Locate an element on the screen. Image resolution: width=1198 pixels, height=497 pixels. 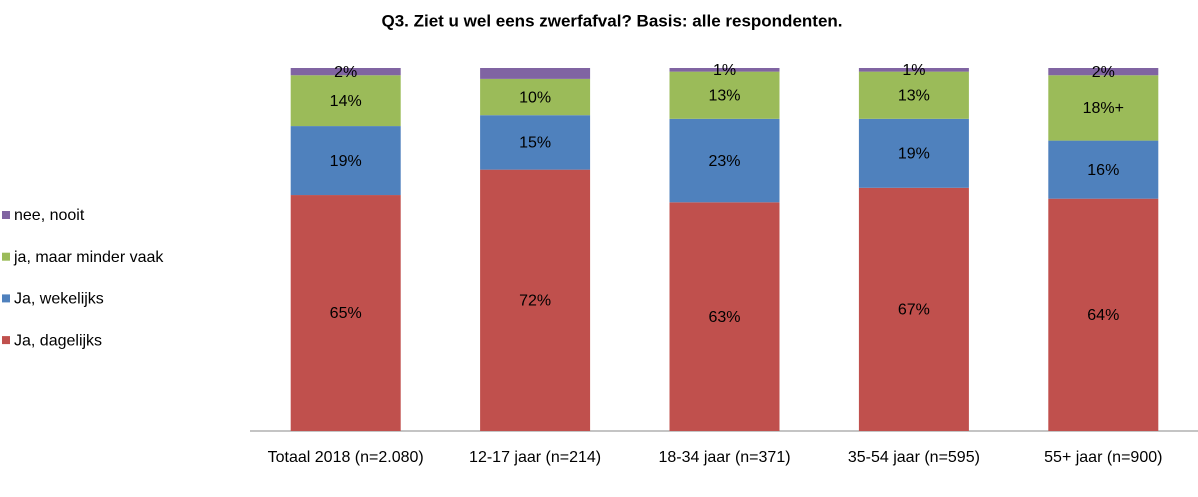
x-tick-label: 55+ jaar (n=900) is located at coordinates (1103, 457).